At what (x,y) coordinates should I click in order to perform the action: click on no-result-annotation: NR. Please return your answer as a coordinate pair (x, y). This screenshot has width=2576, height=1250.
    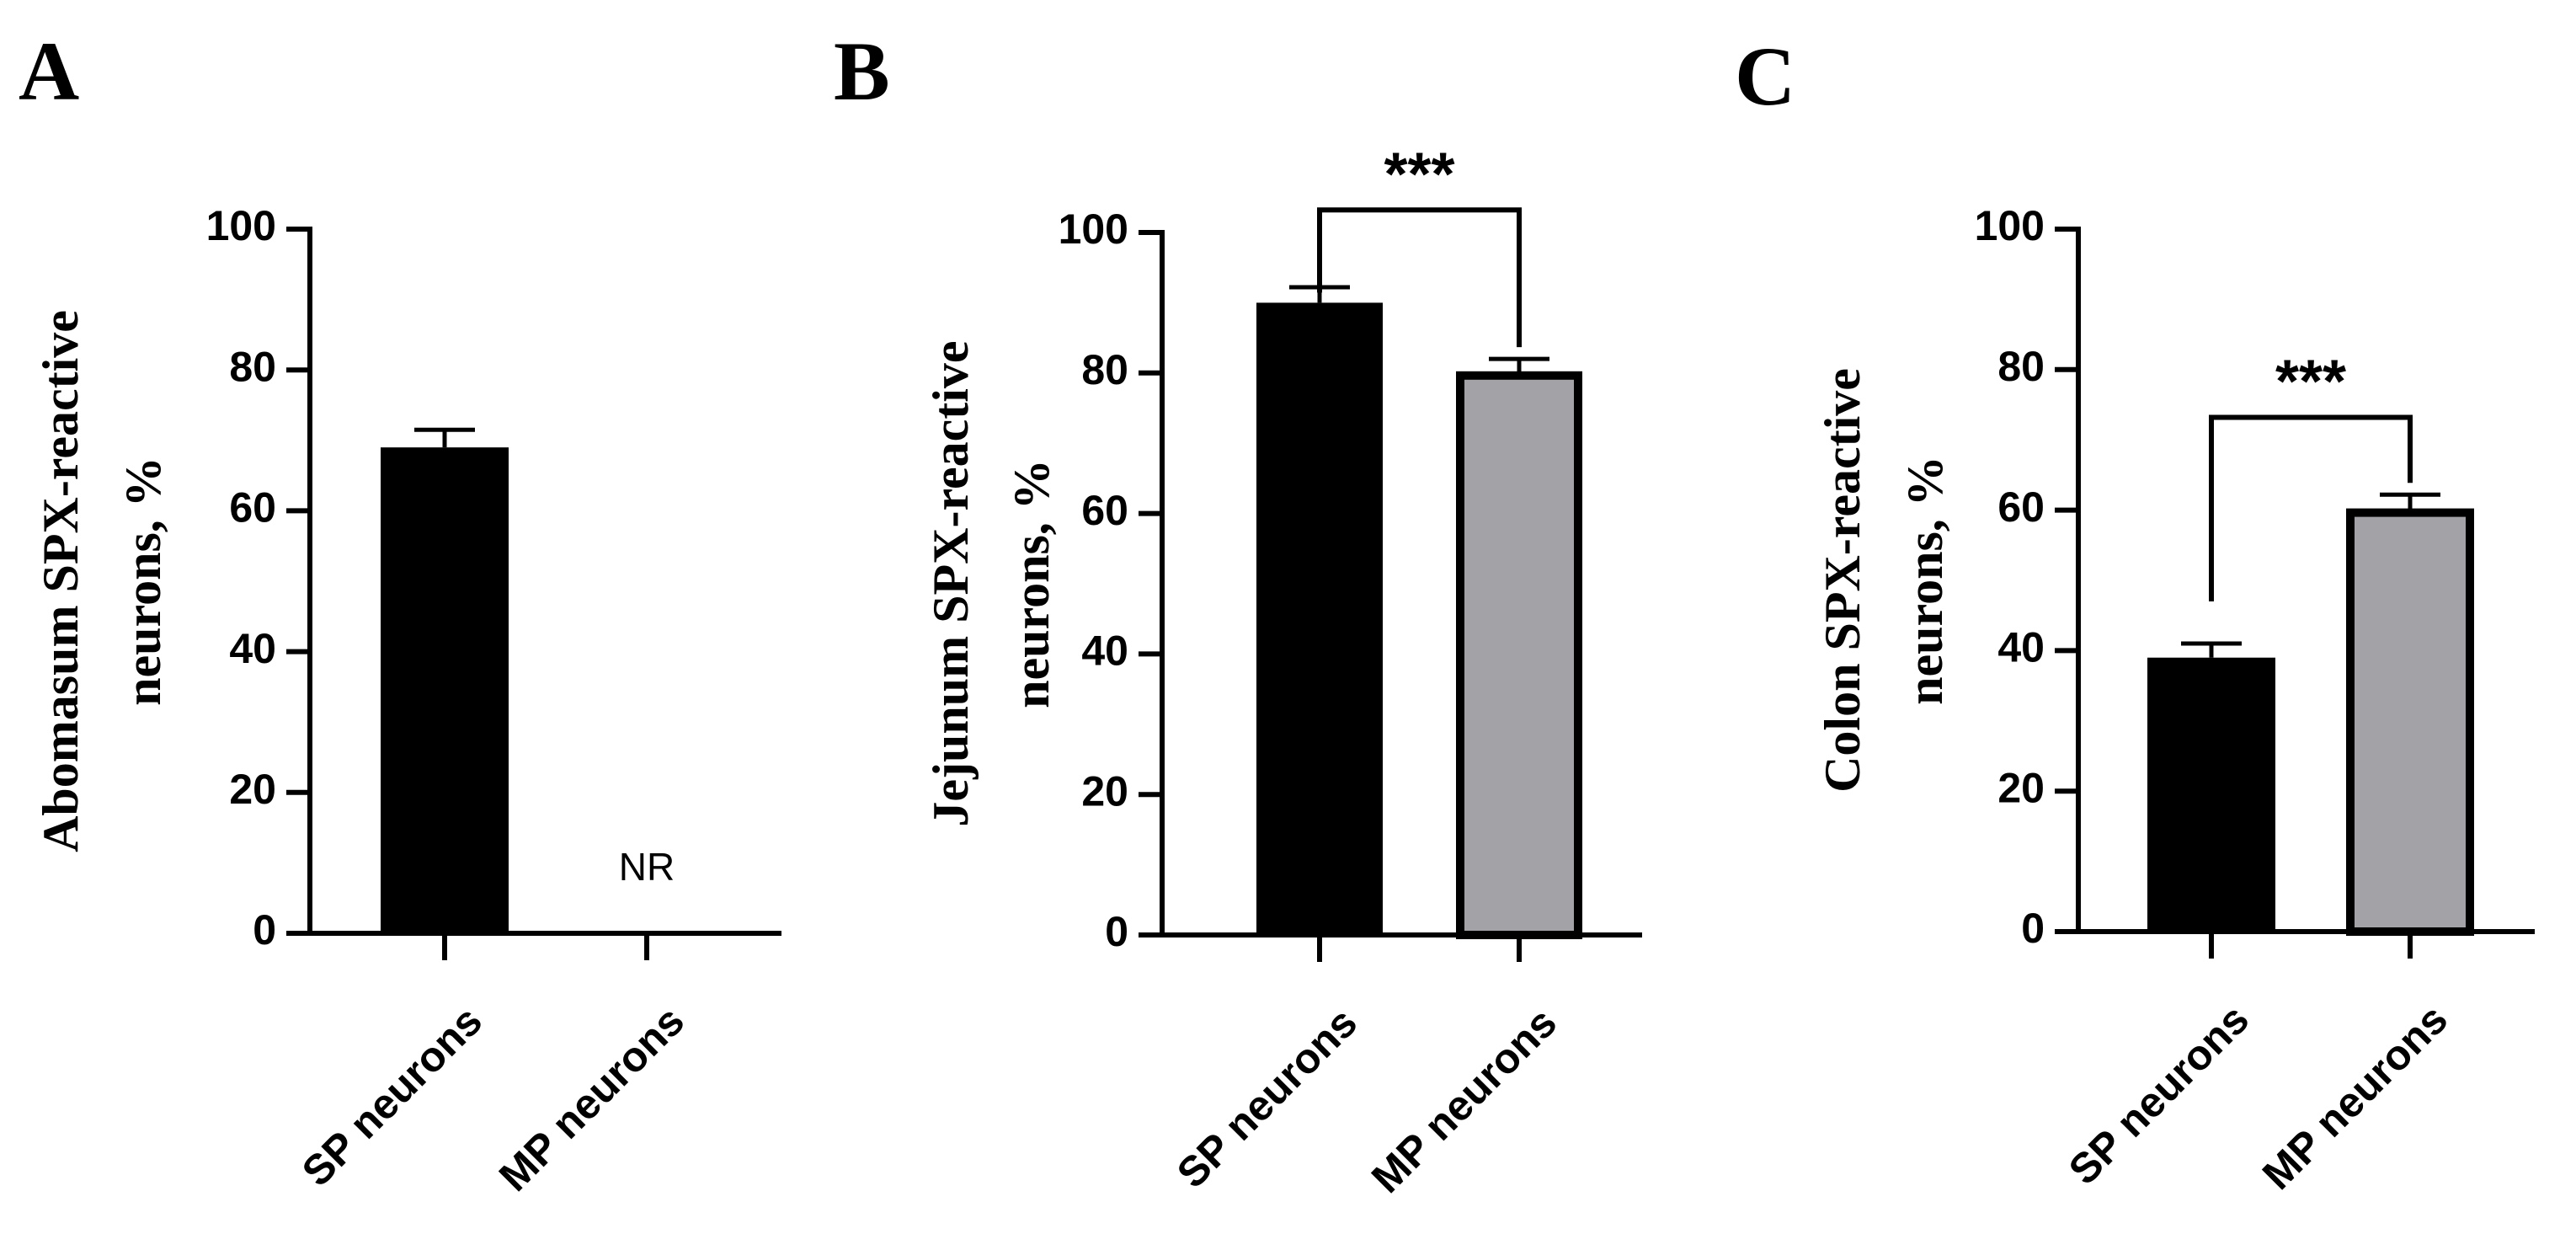
    Looking at the image, I should click on (647, 867).